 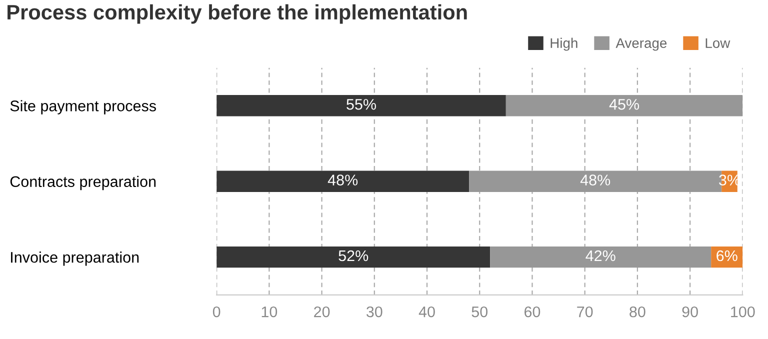 What do you see at coordinates (743, 312) in the screenshot?
I see `x-tick-label: 100` at bounding box center [743, 312].